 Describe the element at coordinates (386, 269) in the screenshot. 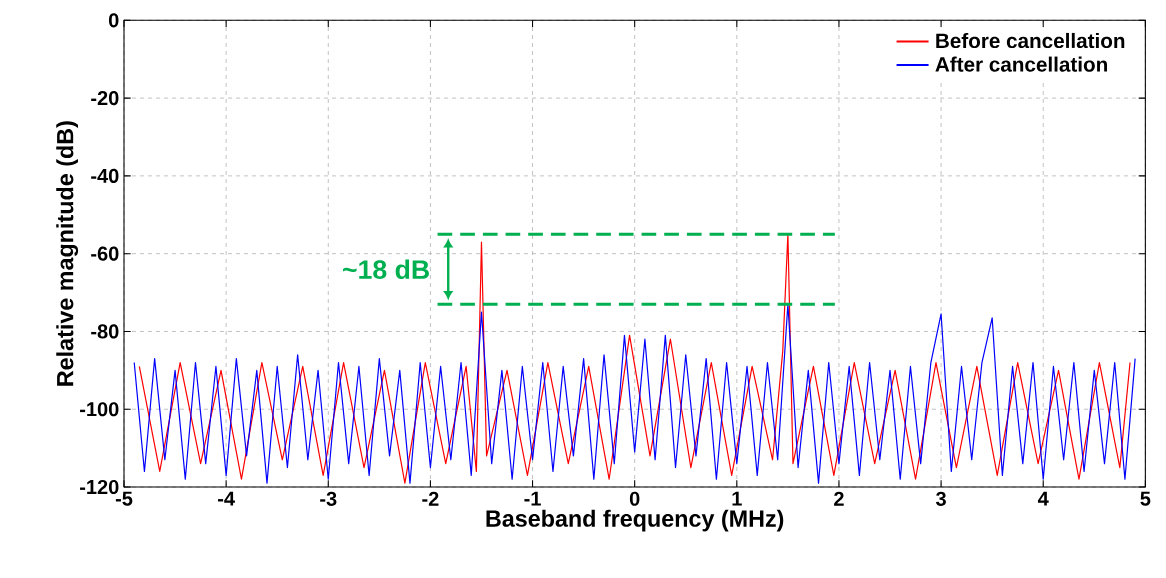

I see `annotation: ~18 dB` at that location.